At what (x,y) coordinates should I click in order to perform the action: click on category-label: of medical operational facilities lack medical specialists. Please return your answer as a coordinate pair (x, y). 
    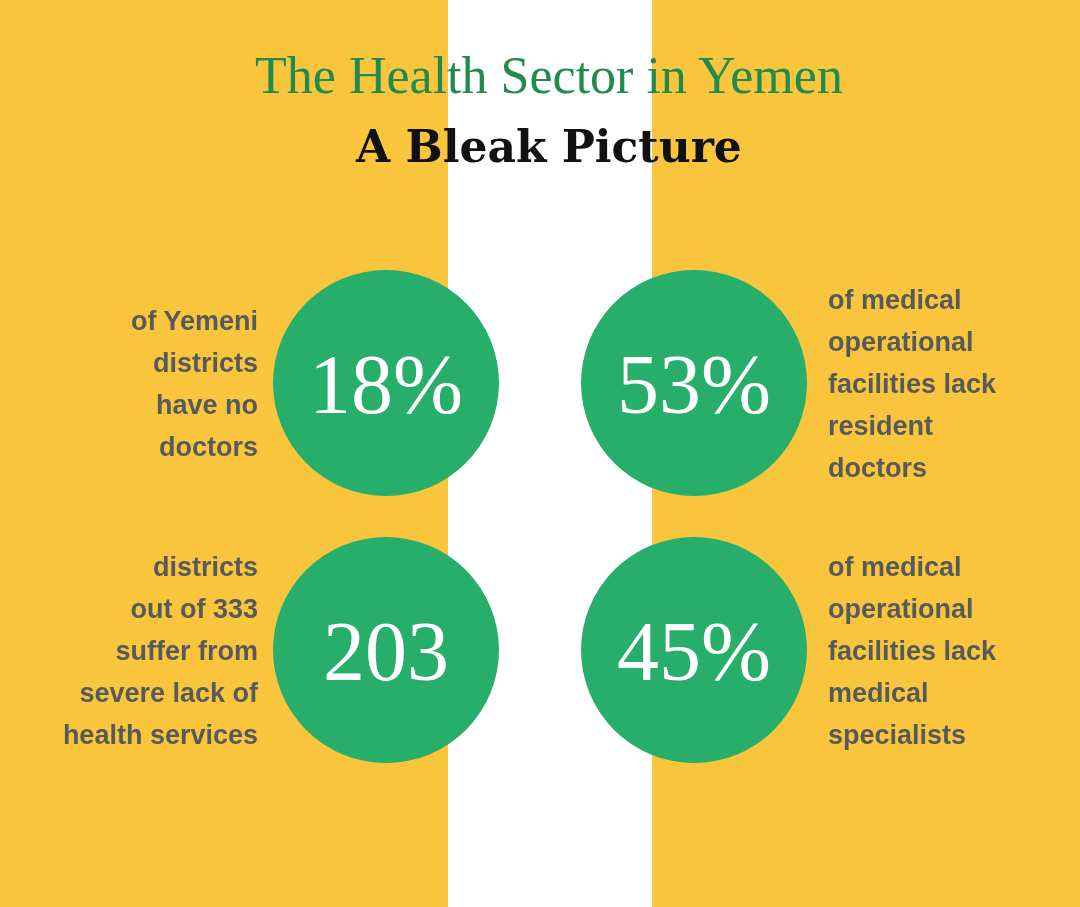
    Looking at the image, I should click on (913, 651).